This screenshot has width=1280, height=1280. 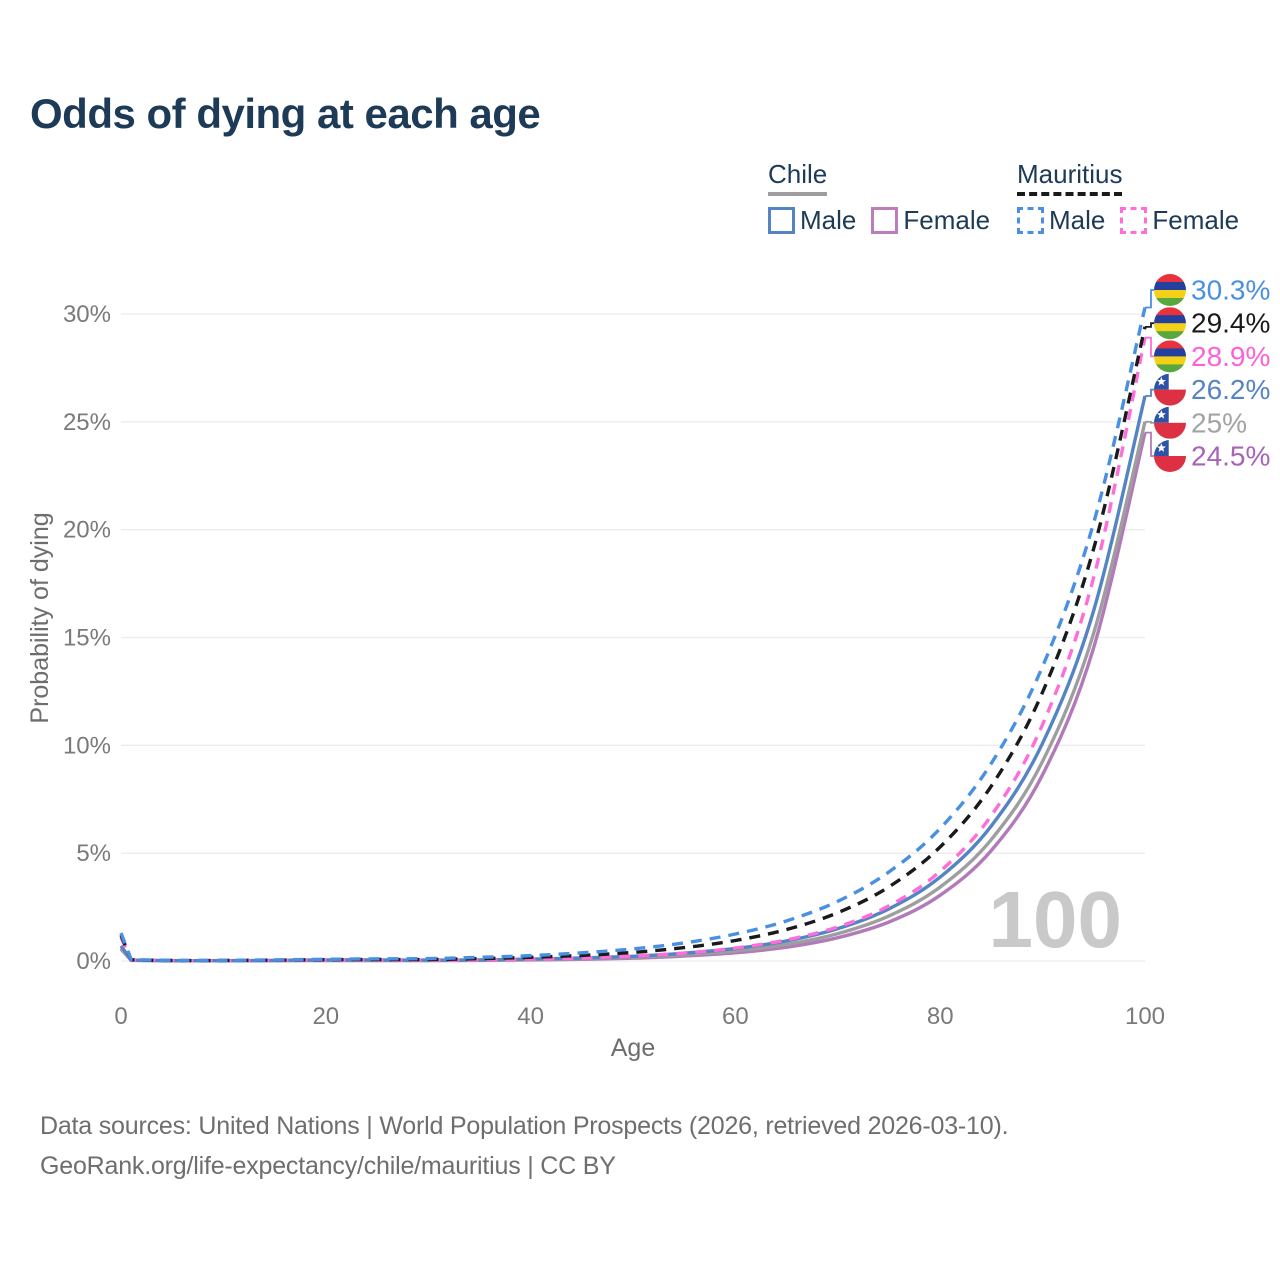 I want to click on y-tick-label: 0%, so click(x=93, y=961).